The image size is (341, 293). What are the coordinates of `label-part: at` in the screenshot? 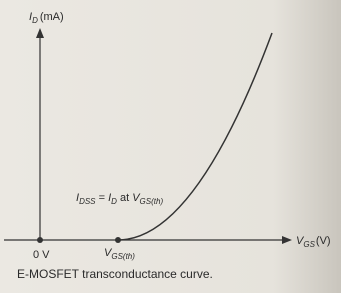 It's located at (124, 198).